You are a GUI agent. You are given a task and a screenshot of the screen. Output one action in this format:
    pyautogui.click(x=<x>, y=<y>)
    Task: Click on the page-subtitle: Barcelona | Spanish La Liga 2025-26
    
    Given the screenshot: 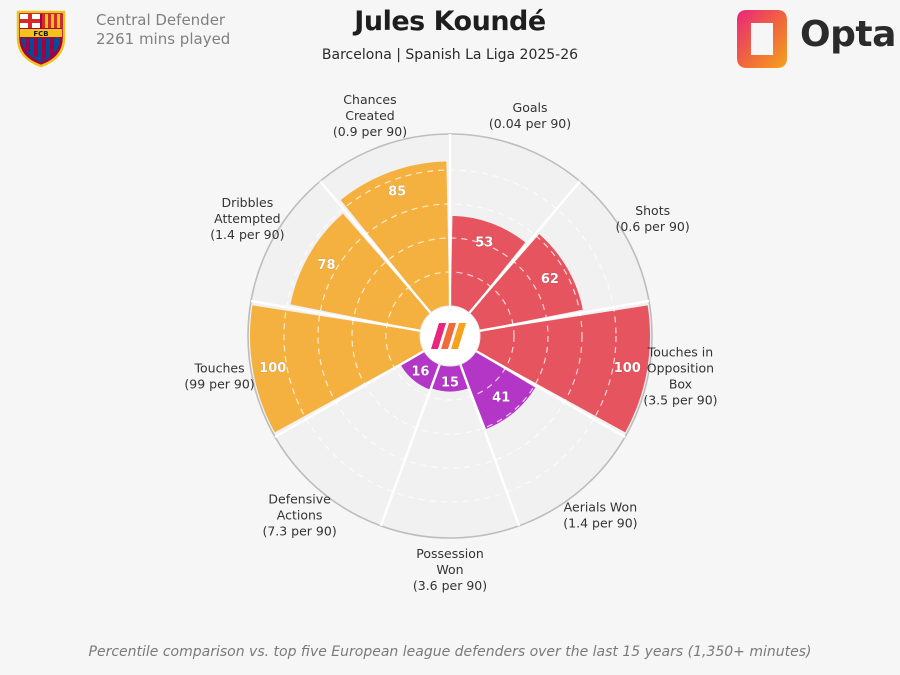 What is the action you would take?
    pyautogui.click(x=450, y=55)
    